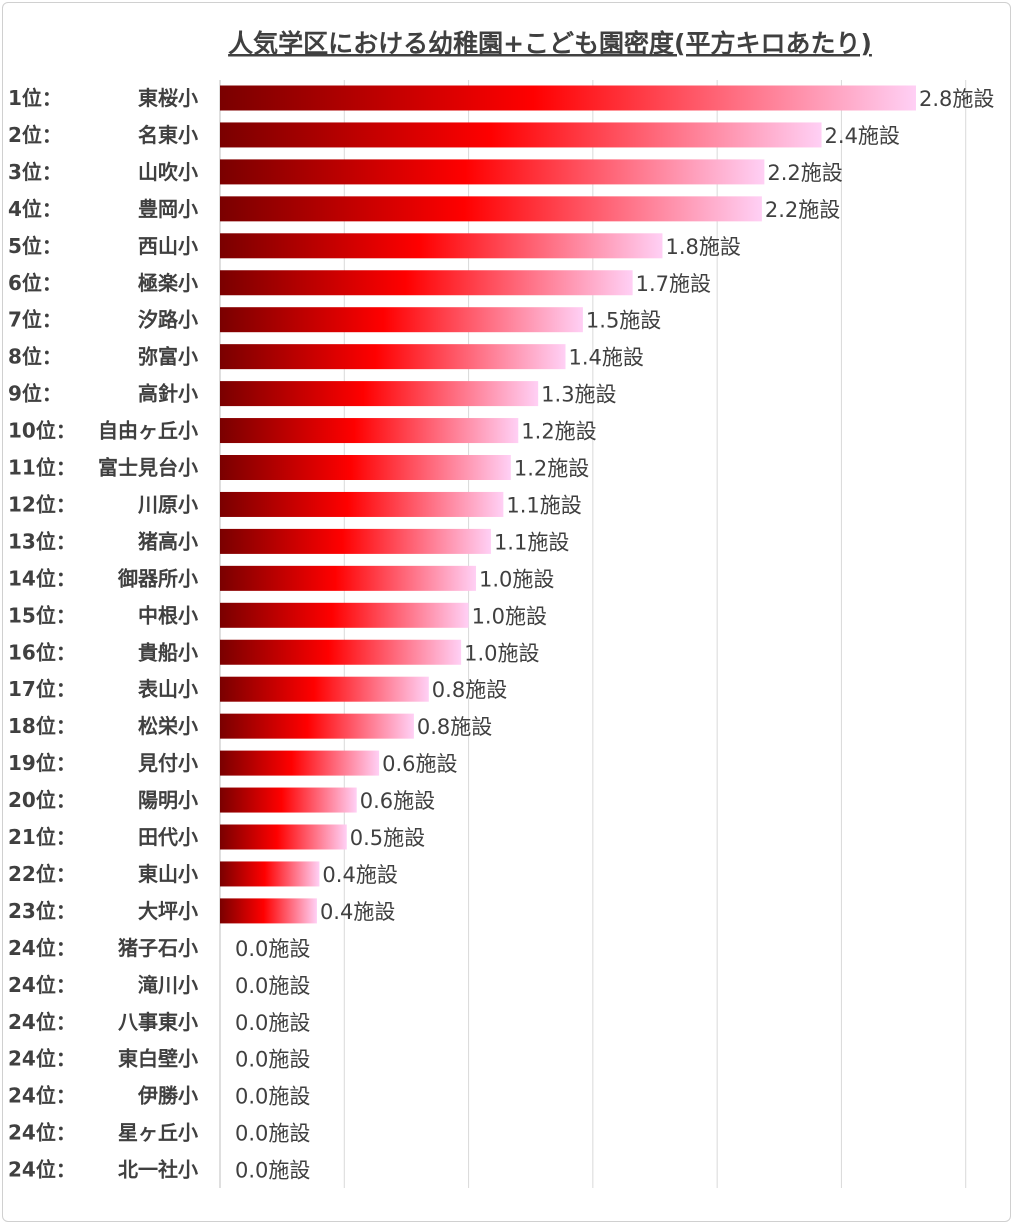  Describe the element at coordinates (42, 541) in the screenshot. I see `rank-label: 13位：` at that location.